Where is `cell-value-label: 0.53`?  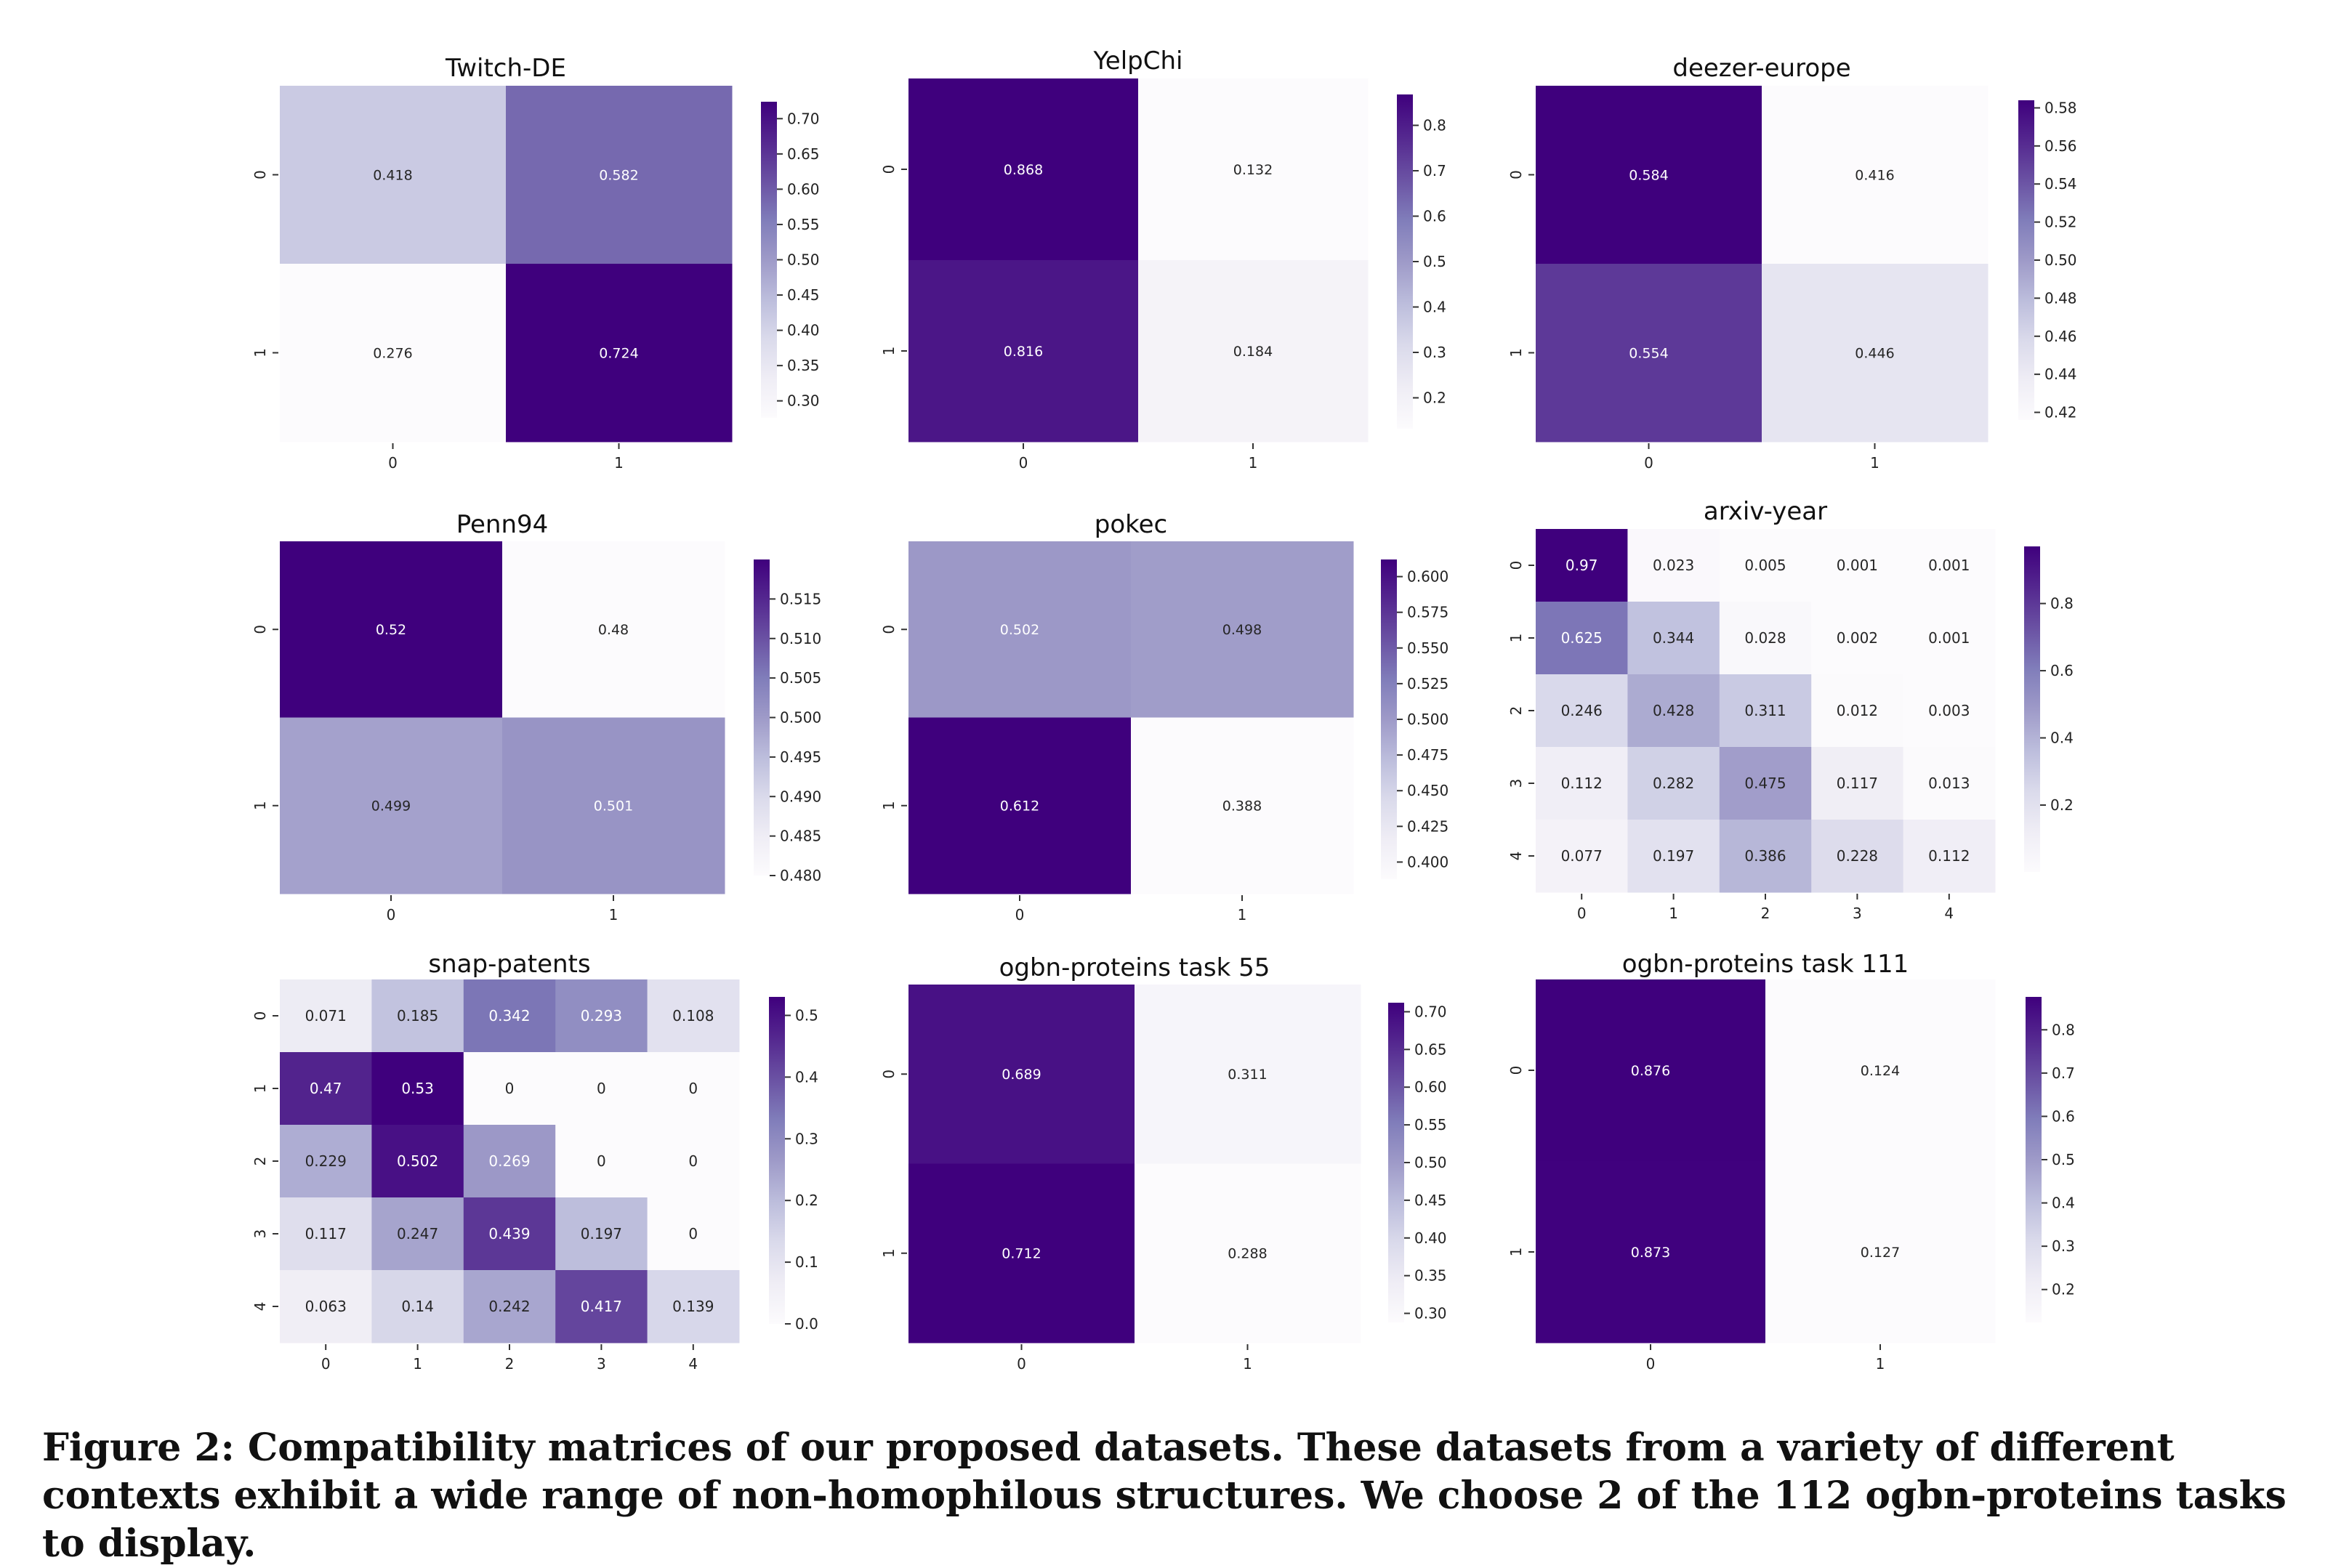 cell-value-label: 0.53 is located at coordinates (417, 1088).